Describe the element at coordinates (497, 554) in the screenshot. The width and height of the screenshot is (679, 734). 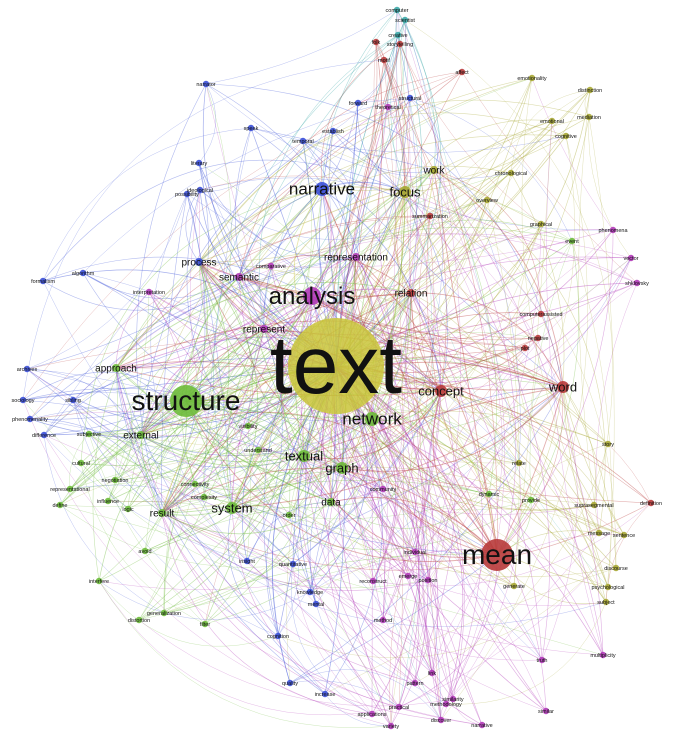
I see `node-label-mean: mean` at that location.